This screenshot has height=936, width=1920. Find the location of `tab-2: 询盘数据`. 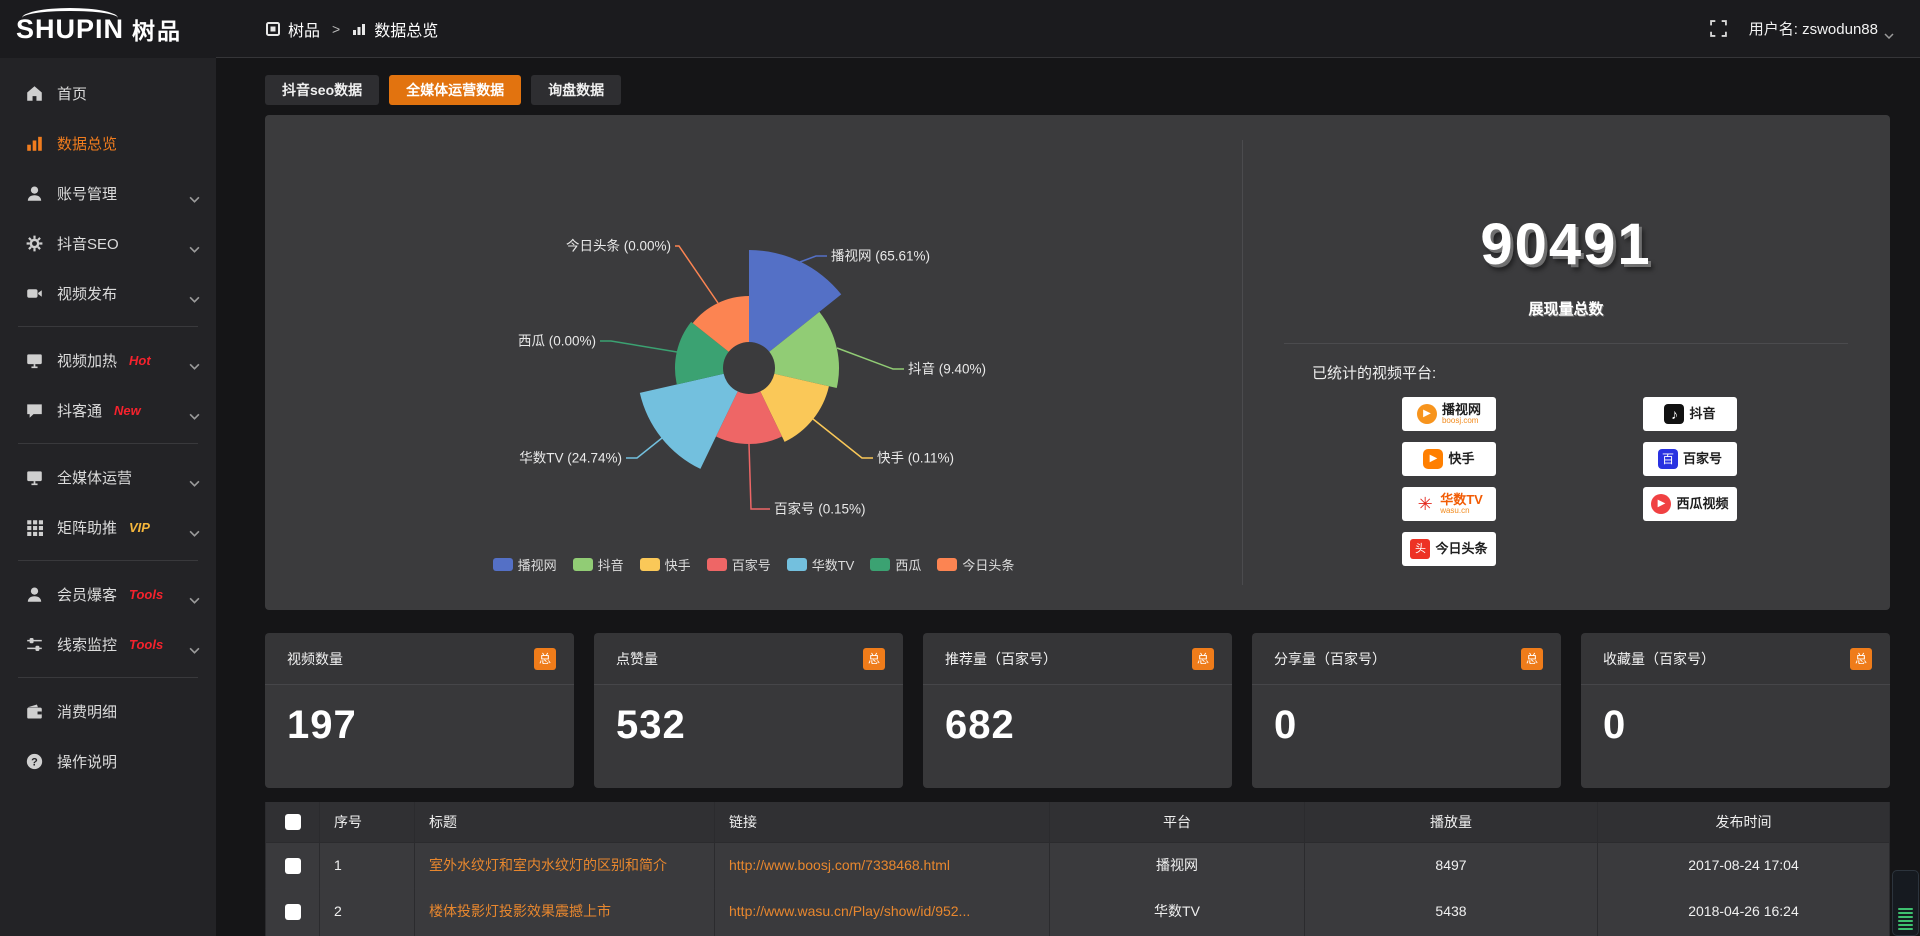

tab-2: 询盘数据 is located at coordinates (576, 90).